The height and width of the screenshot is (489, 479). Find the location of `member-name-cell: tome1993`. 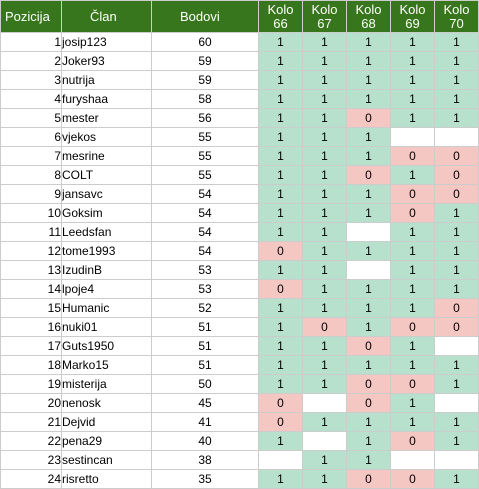

member-name-cell: tome1993 is located at coordinates (106, 251).